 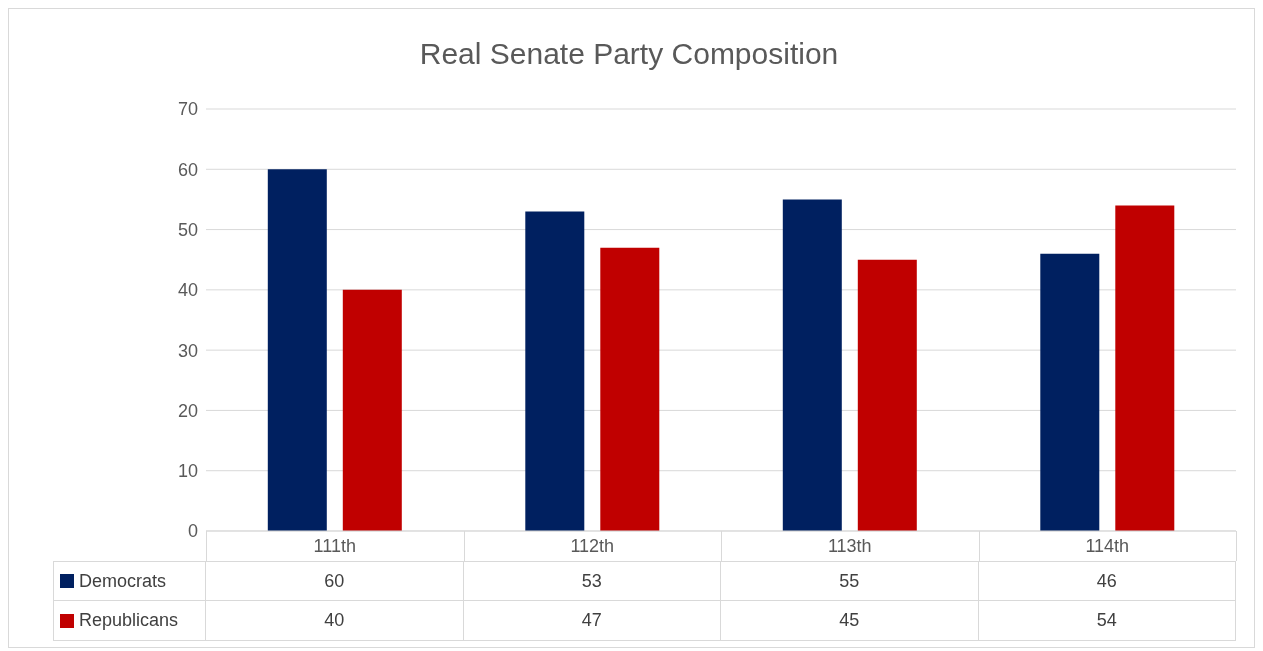 What do you see at coordinates (123, 581) in the screenshot?
I see `legend-label: Democrats` at bounding box center [123, 581].